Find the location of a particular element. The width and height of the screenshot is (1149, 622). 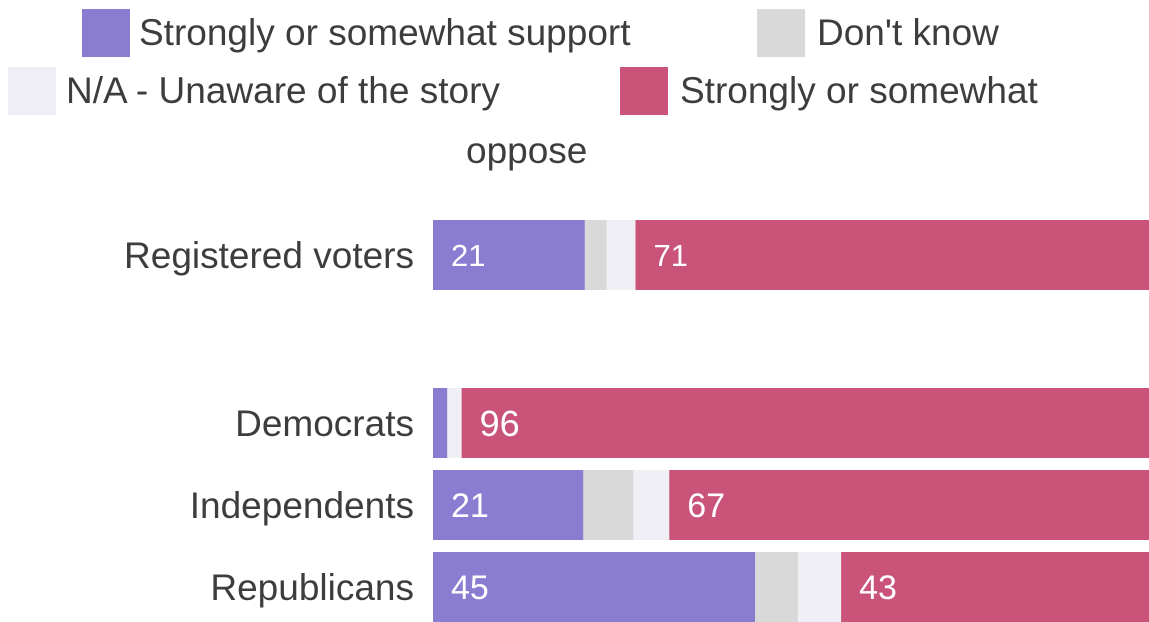

data-label: 43 is located at coordinates (878, 588).